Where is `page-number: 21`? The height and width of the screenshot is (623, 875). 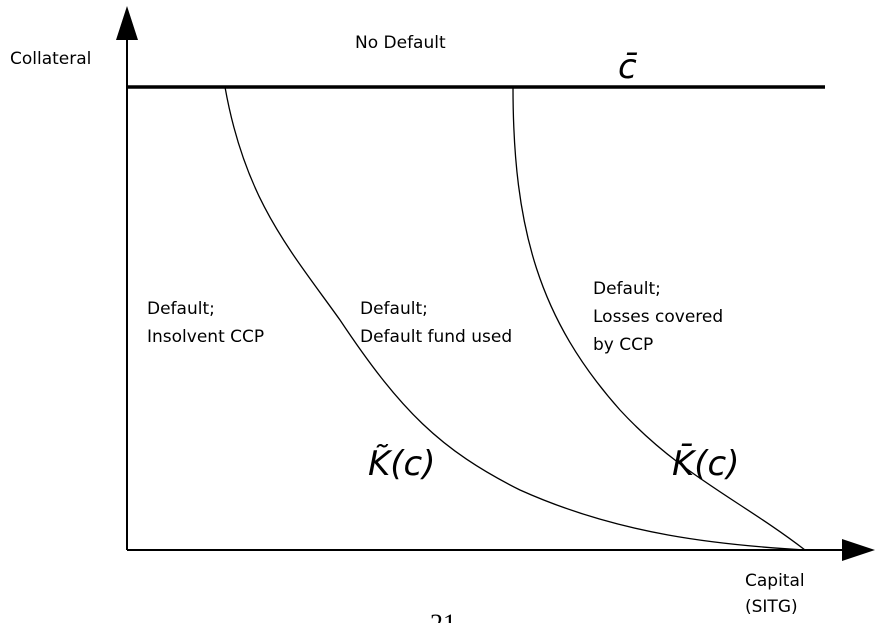
page-number: 21 is located at coordinates (443, 616).